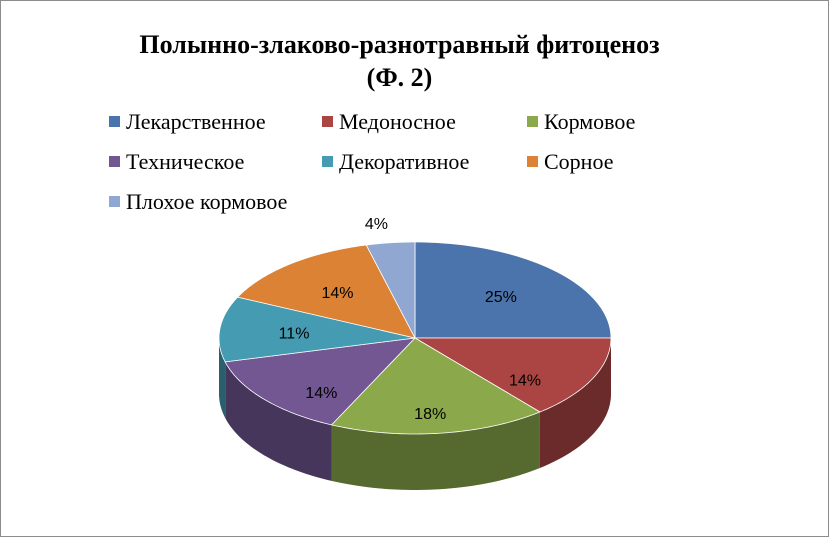 The width and height of the screenshot is (829, 537). I want to click on chart-title-line-1: Полынно-злаково-разнотравный фитоценоз, so click(399, 44).